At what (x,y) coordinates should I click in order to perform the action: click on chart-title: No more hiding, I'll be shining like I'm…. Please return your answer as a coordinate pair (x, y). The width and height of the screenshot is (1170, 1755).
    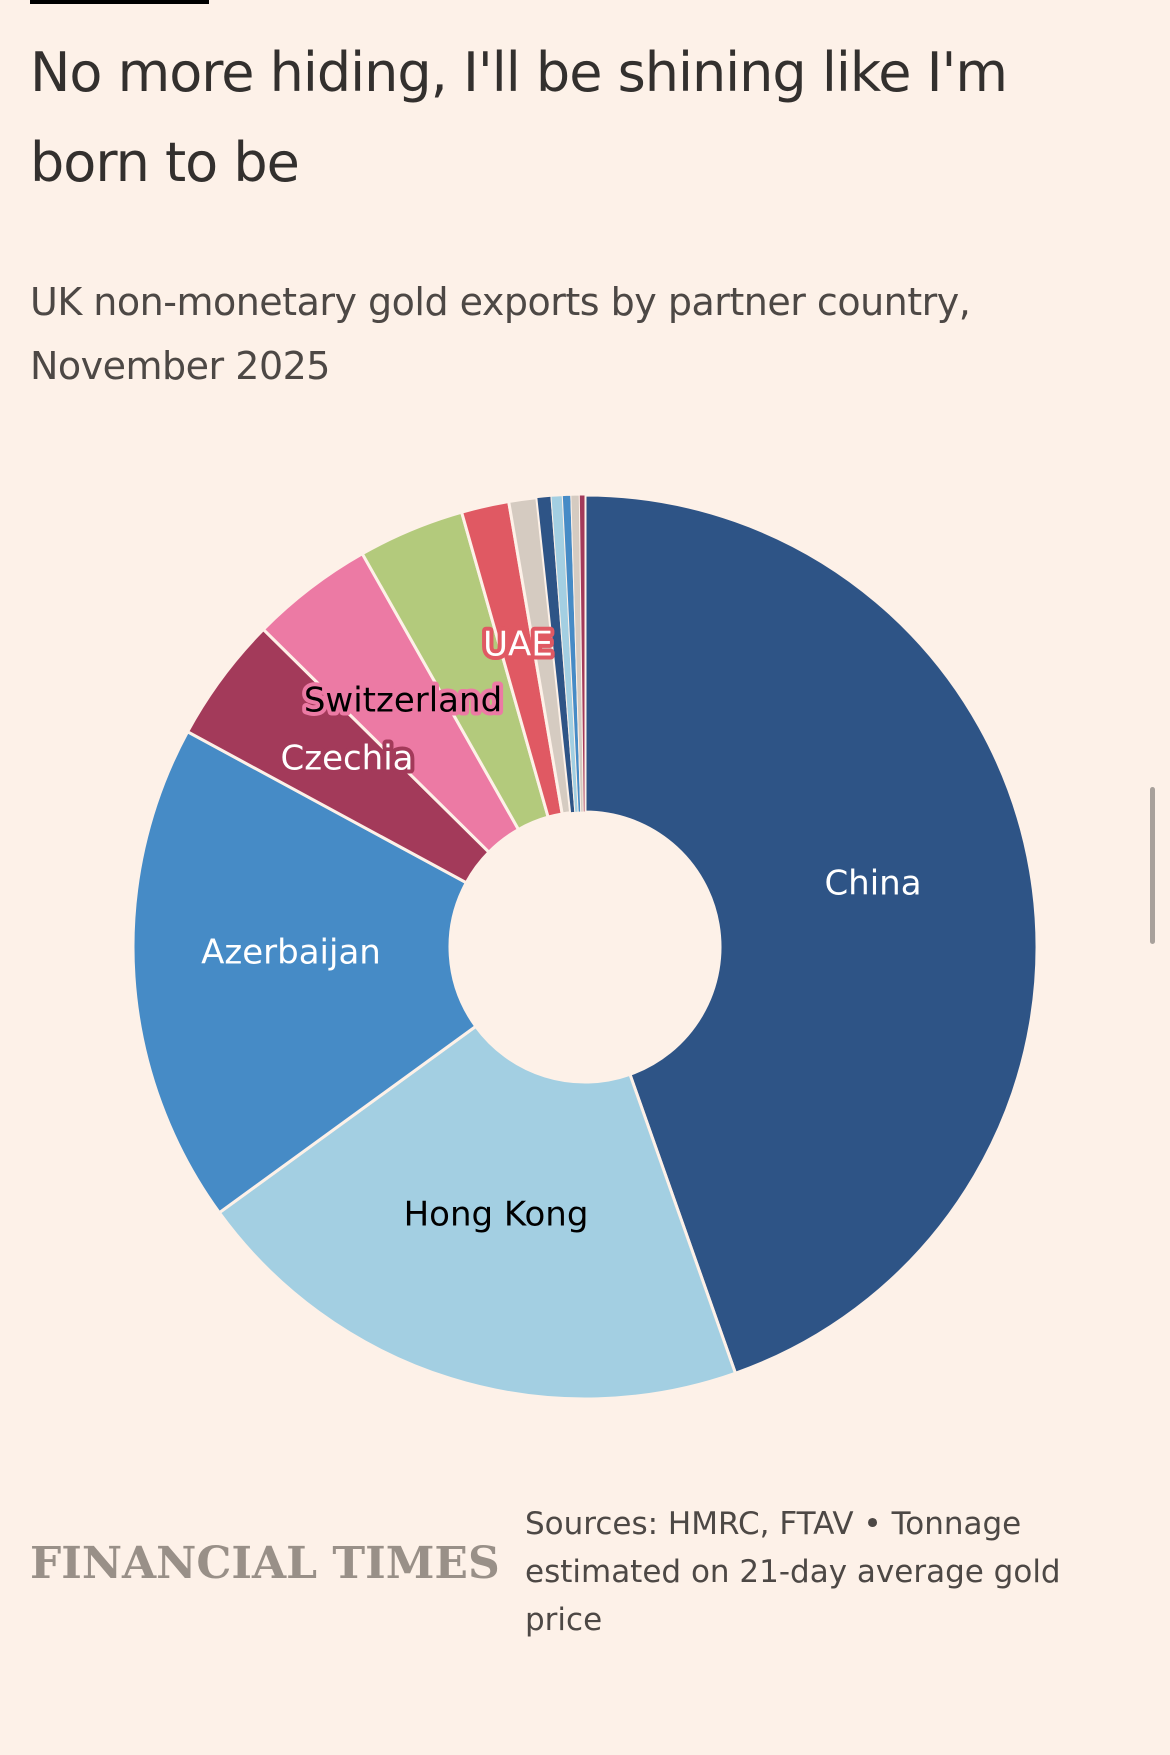
    Looking at the image, I should click on (519, 117).